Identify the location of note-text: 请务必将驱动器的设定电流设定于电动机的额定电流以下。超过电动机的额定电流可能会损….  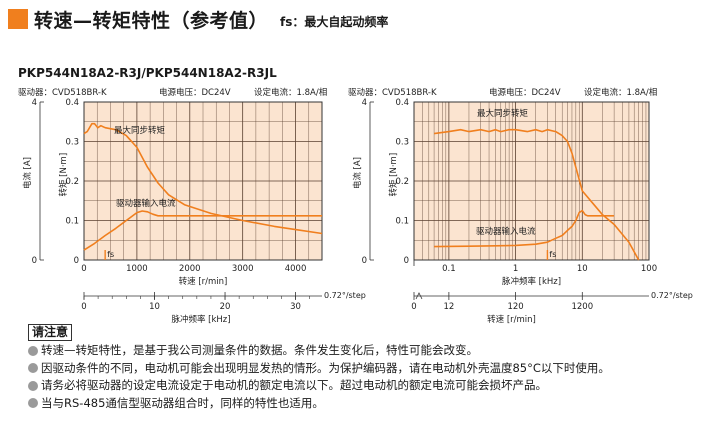
(294, 385).